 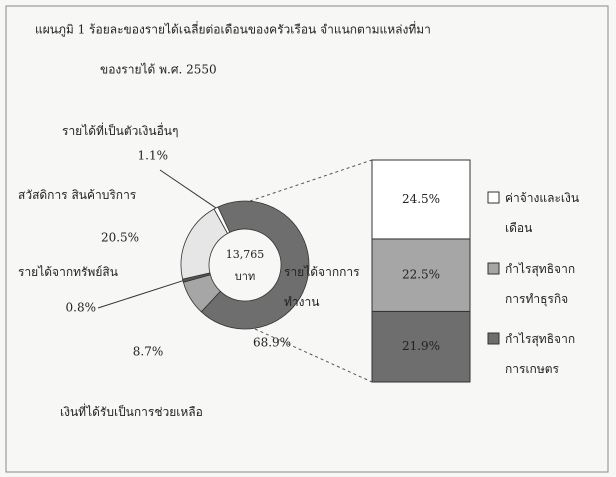 I want to click on value-label: 21.9%, so click(x=421, y=346).